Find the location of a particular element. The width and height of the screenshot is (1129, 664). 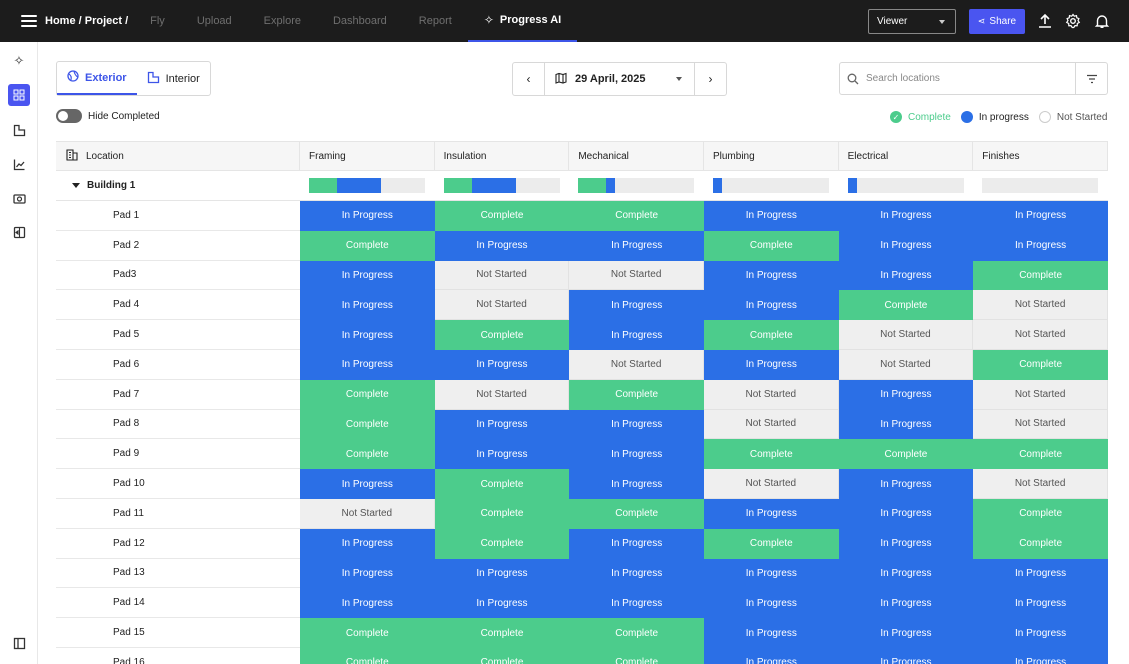

row-location-name: Pad 15 is located at coordinates (178, 633).